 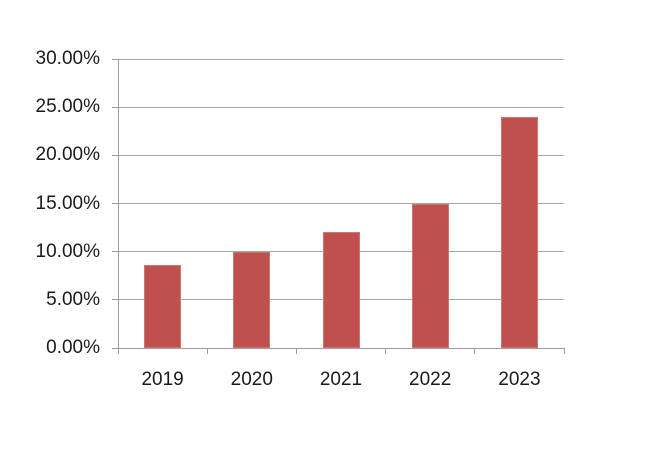 What do you see at coordinates (341, 379) in the screenshot?
I see `x-tick-label: 2021` at bounding box center [341, 379].